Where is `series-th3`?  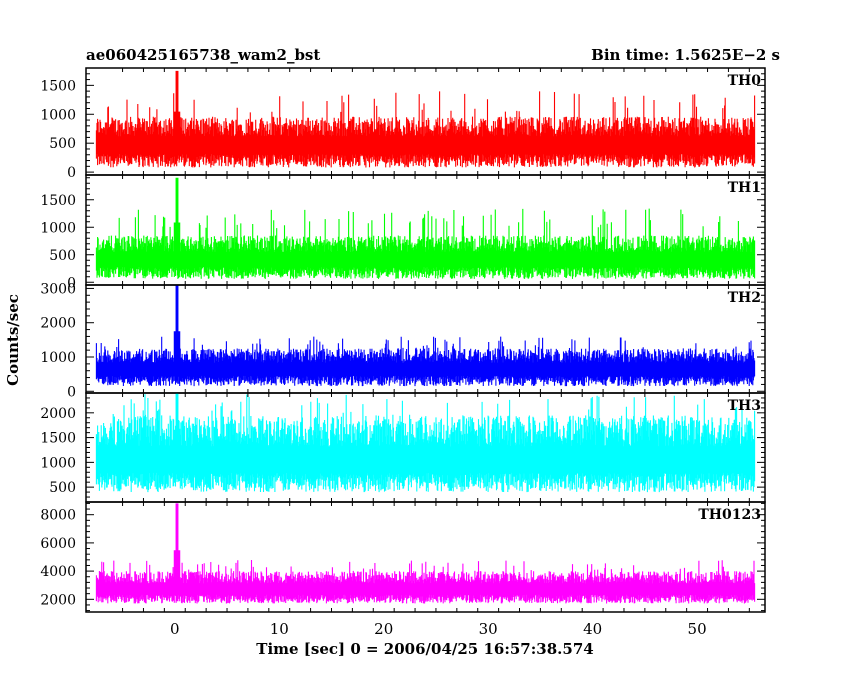 series-th3 is located at coordinates (425, 443).